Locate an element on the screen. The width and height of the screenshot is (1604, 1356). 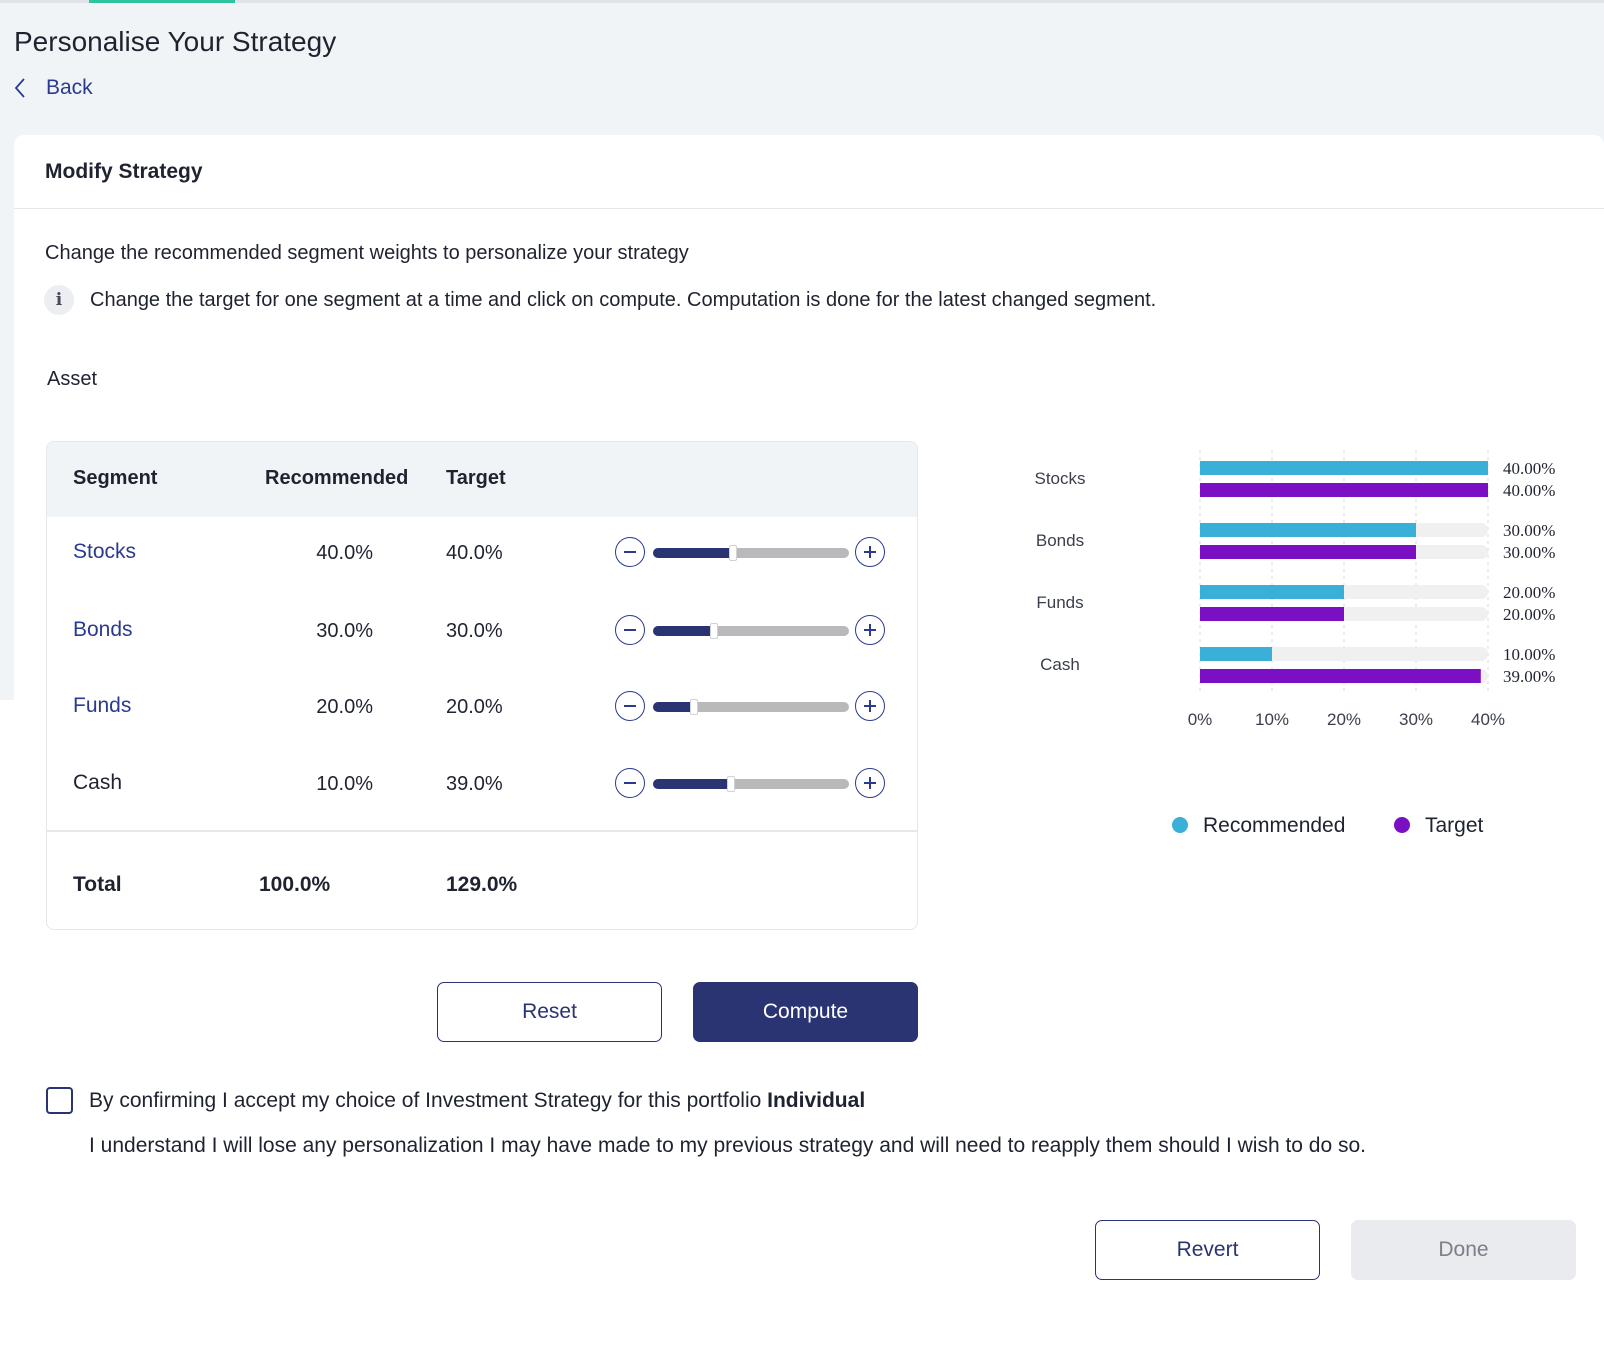
page-title: Personalise Your Strategy is located at coordinates (175, 41).